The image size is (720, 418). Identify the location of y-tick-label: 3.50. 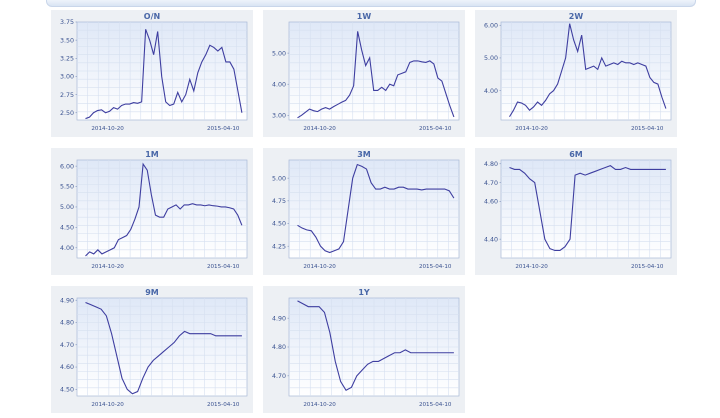
(67, 40).